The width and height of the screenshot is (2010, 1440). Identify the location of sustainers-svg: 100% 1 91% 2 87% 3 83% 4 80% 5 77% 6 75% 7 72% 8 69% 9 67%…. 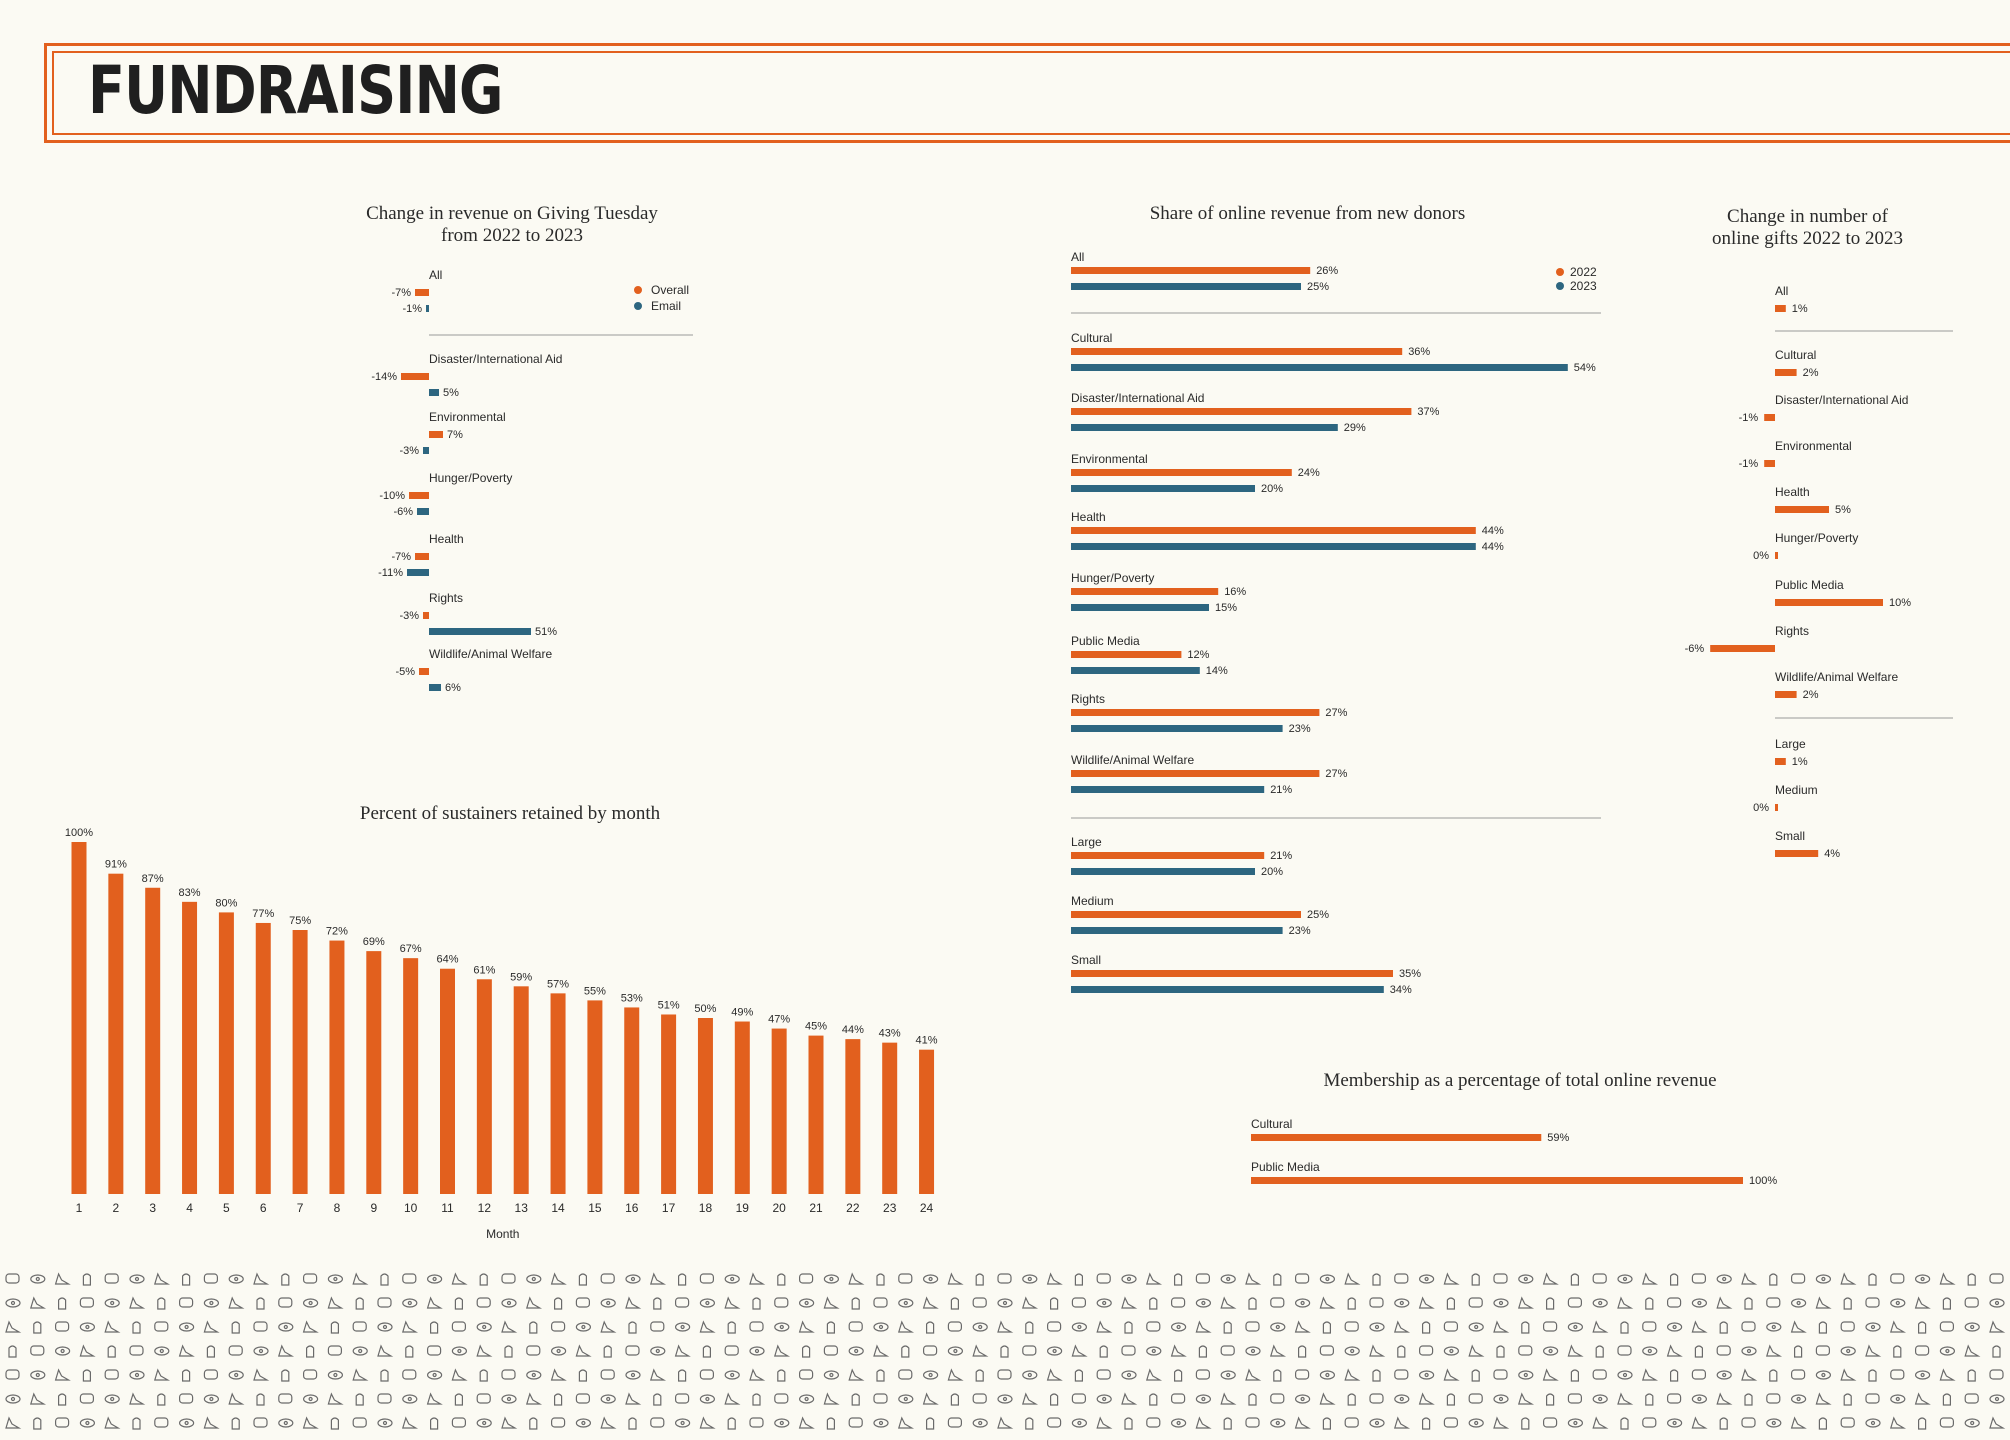
(501, 1033).